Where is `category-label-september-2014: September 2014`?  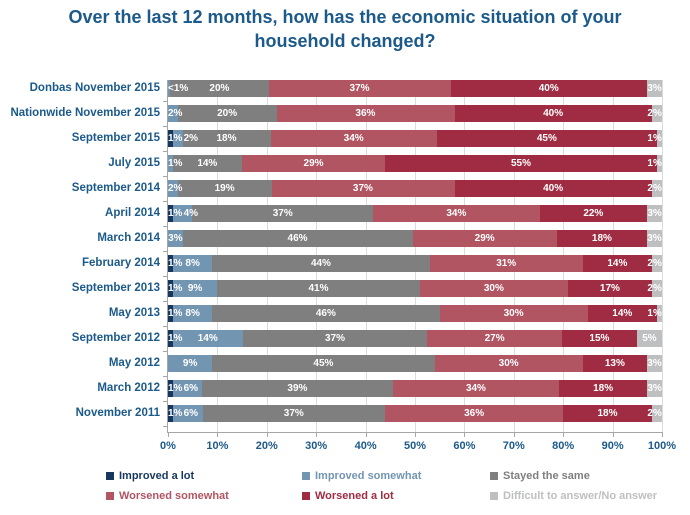 category-label-september-2014: September 2014 is located at coordinates (115, 188).